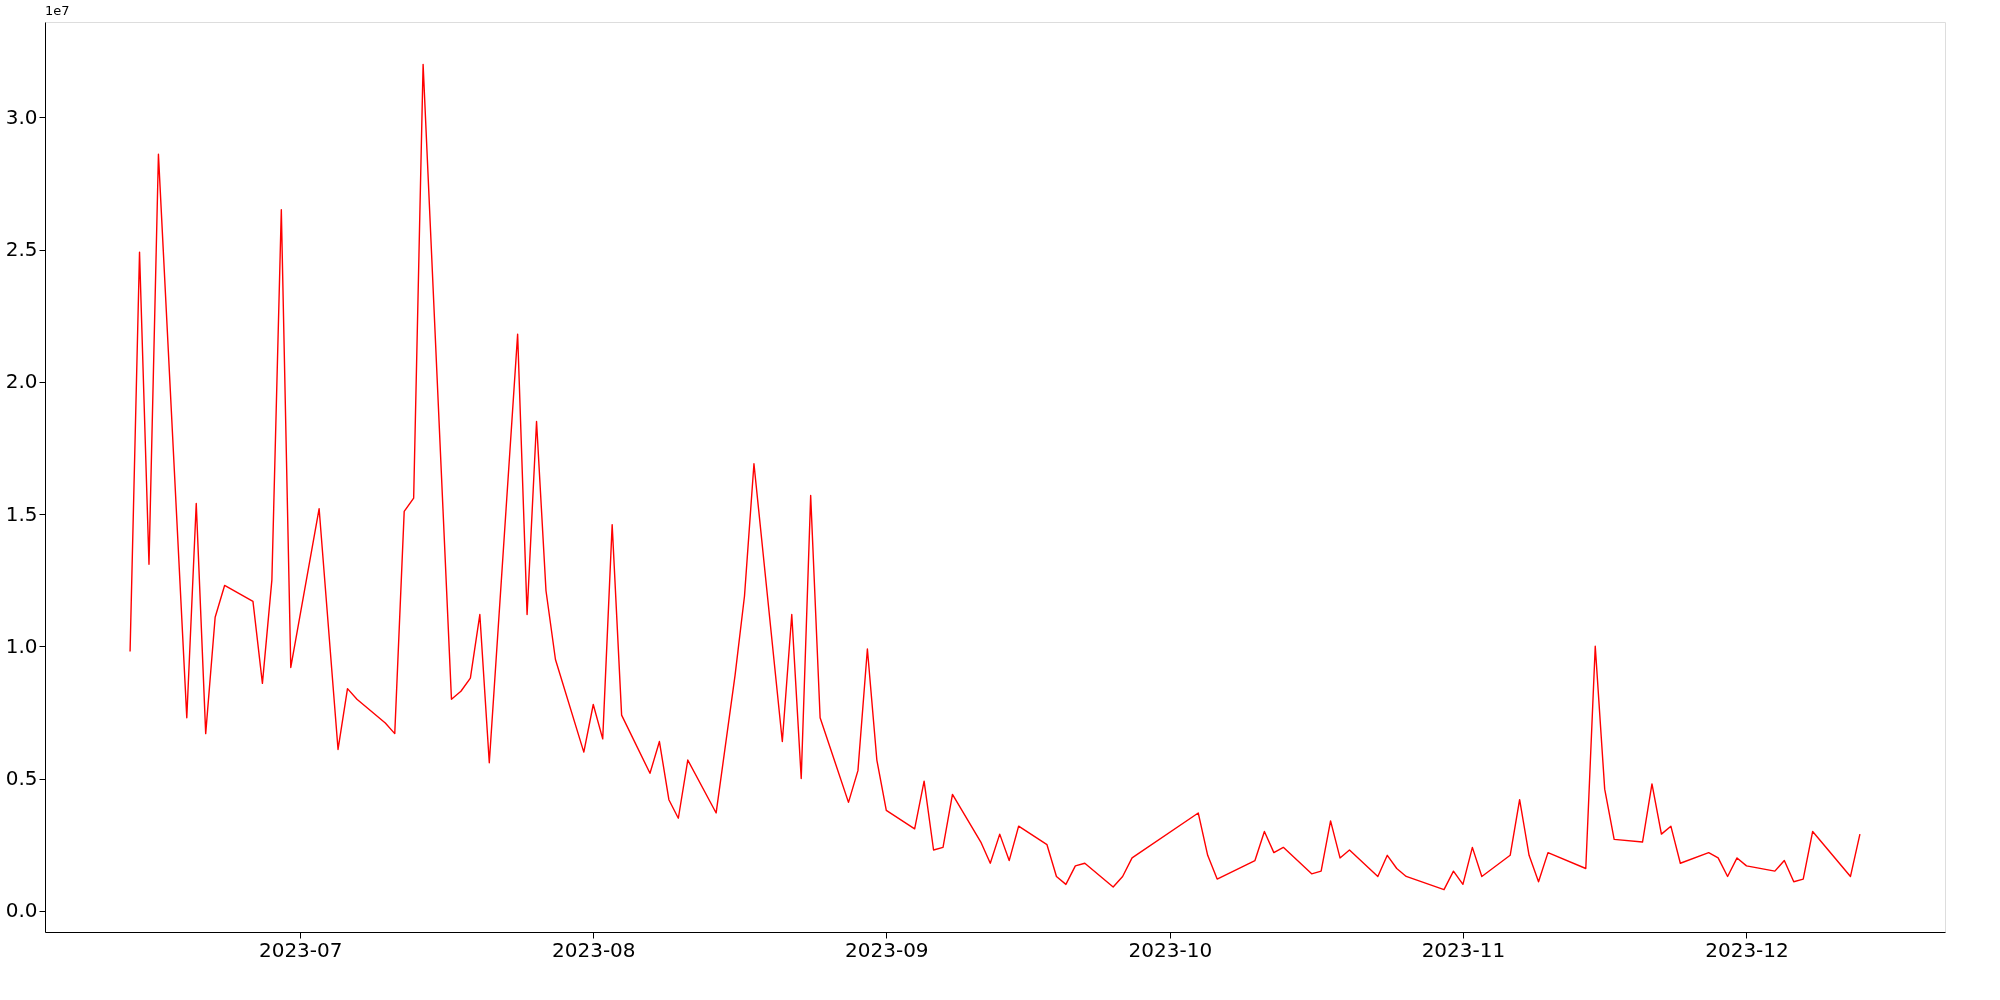 This screenshot has height=1000, width=2000. Describe the element at coordinates (21, 249) in the screenshot. I see `y-tick-label: 2.5` at that location.